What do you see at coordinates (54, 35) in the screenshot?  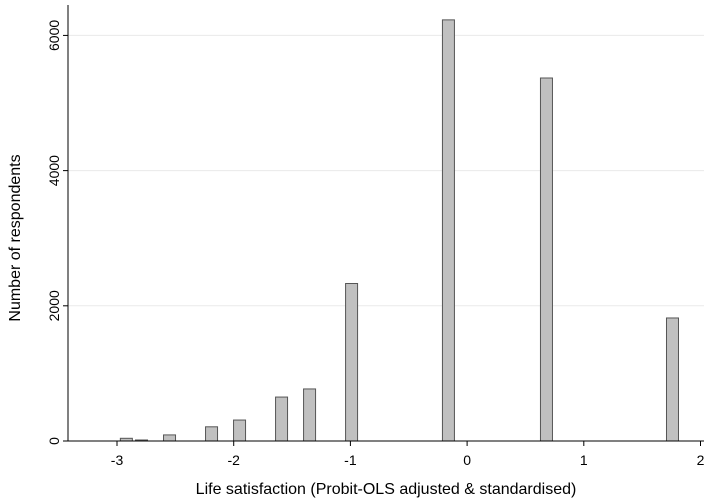 I see `y-tick-label: 6000` at bounding box center [54, 35].